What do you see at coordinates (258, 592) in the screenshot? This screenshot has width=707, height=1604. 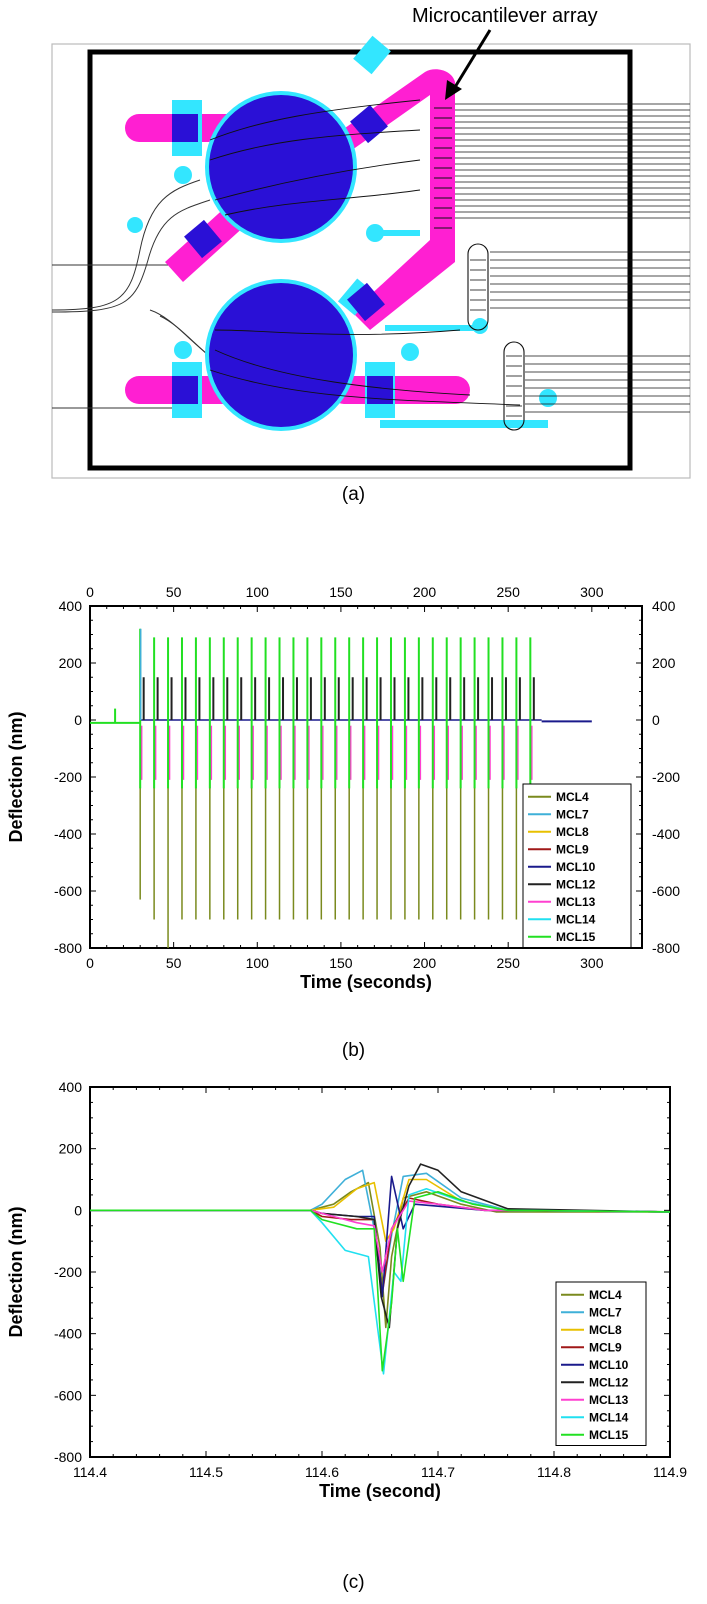 I see `x-tick-label-top: 100` at bounding box center [258, 592].